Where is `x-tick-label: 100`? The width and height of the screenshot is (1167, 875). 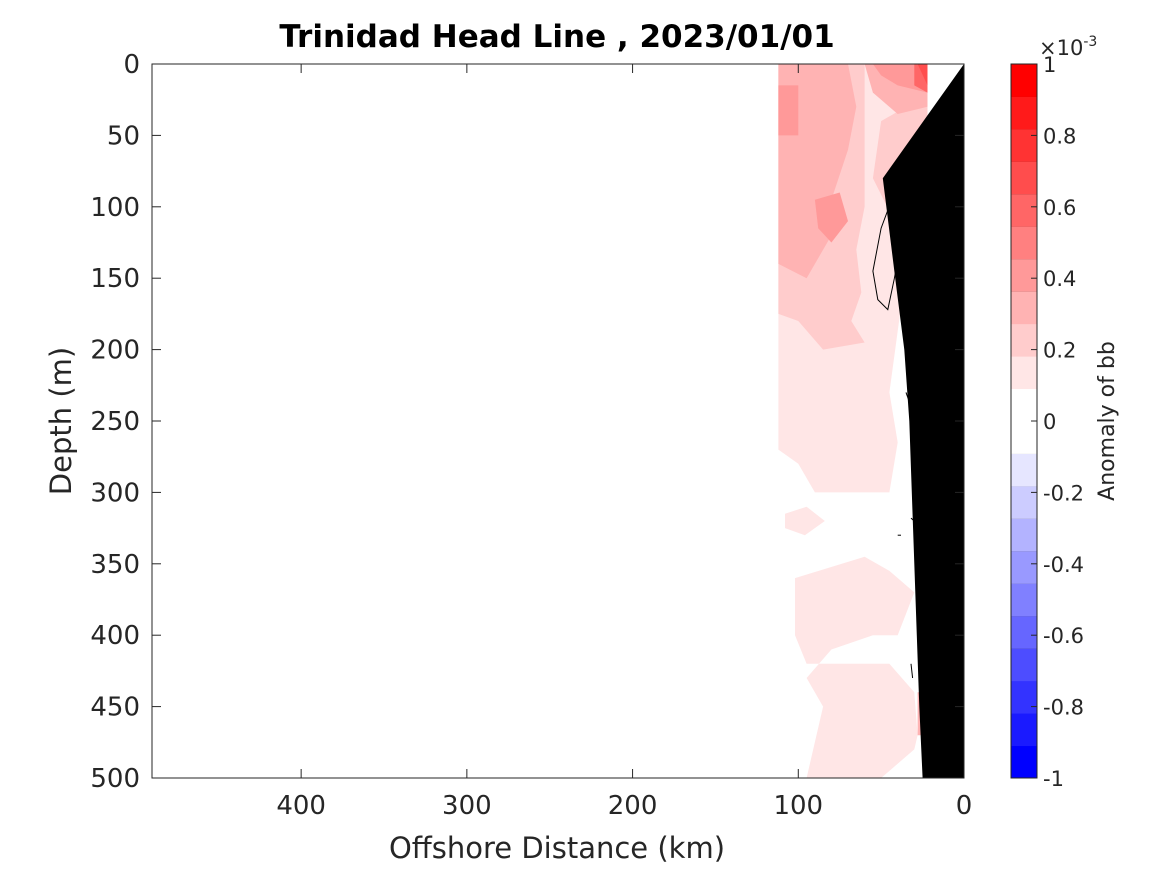
x-tick-label: 100 is located at coordinates (798, 806).